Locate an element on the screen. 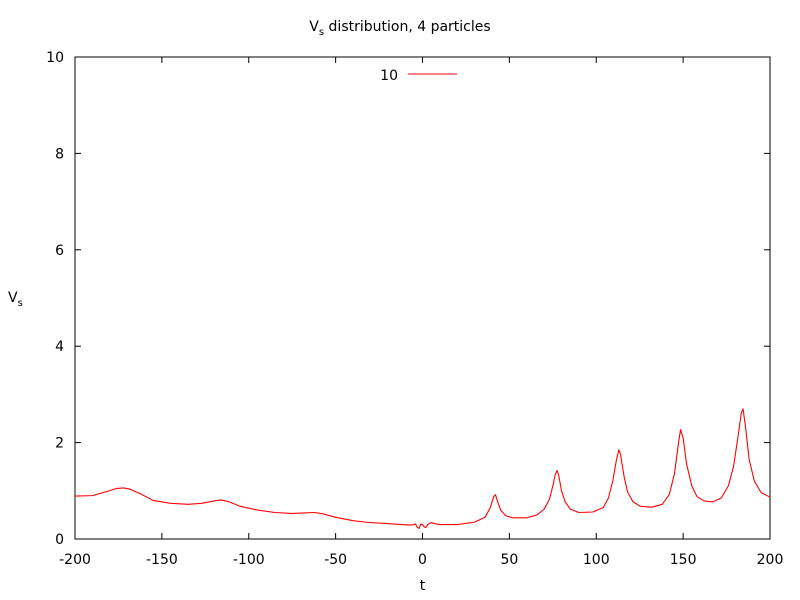 Image resolution: width=800 pixels, height=600 pixels. x-tick-label: -150 is located at coordinates (162, 560).